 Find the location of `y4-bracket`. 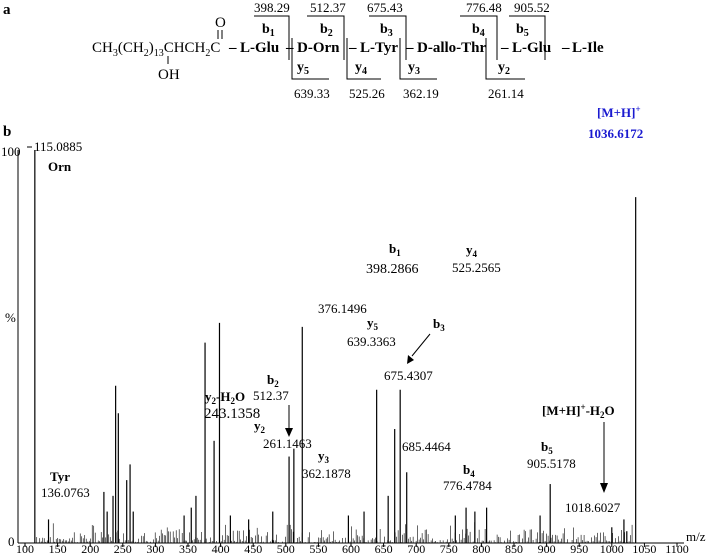

y4-bracket is located at coordinates (363, 59).